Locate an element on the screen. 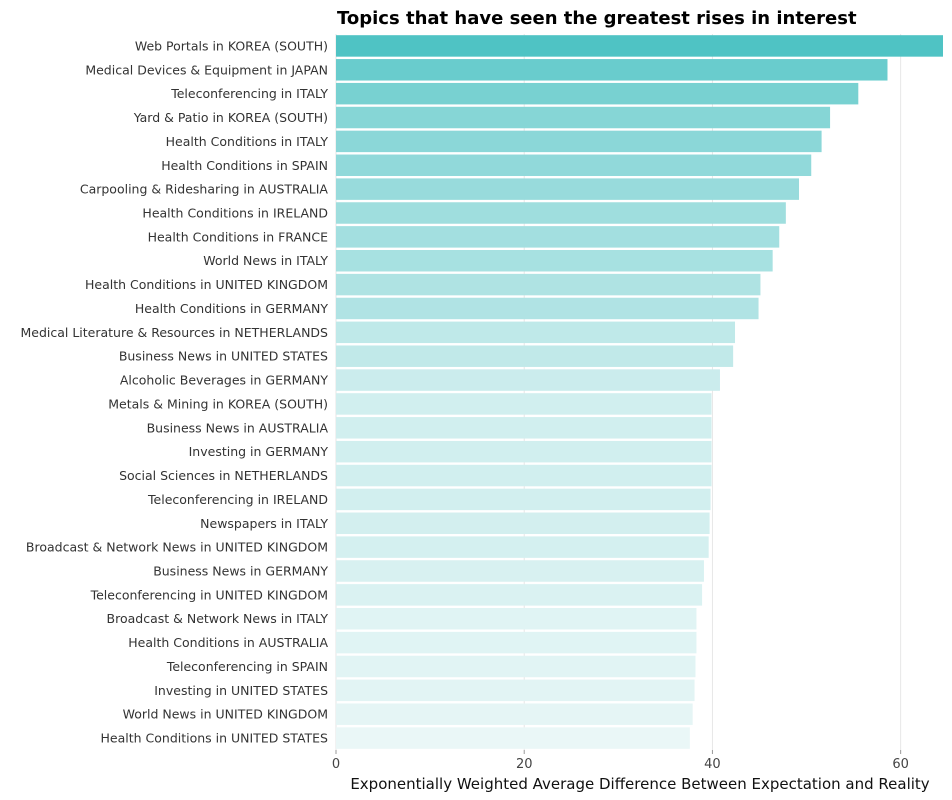  category-label-19: Teleconferencing in IRELAND is located at coordinates (237, 499).